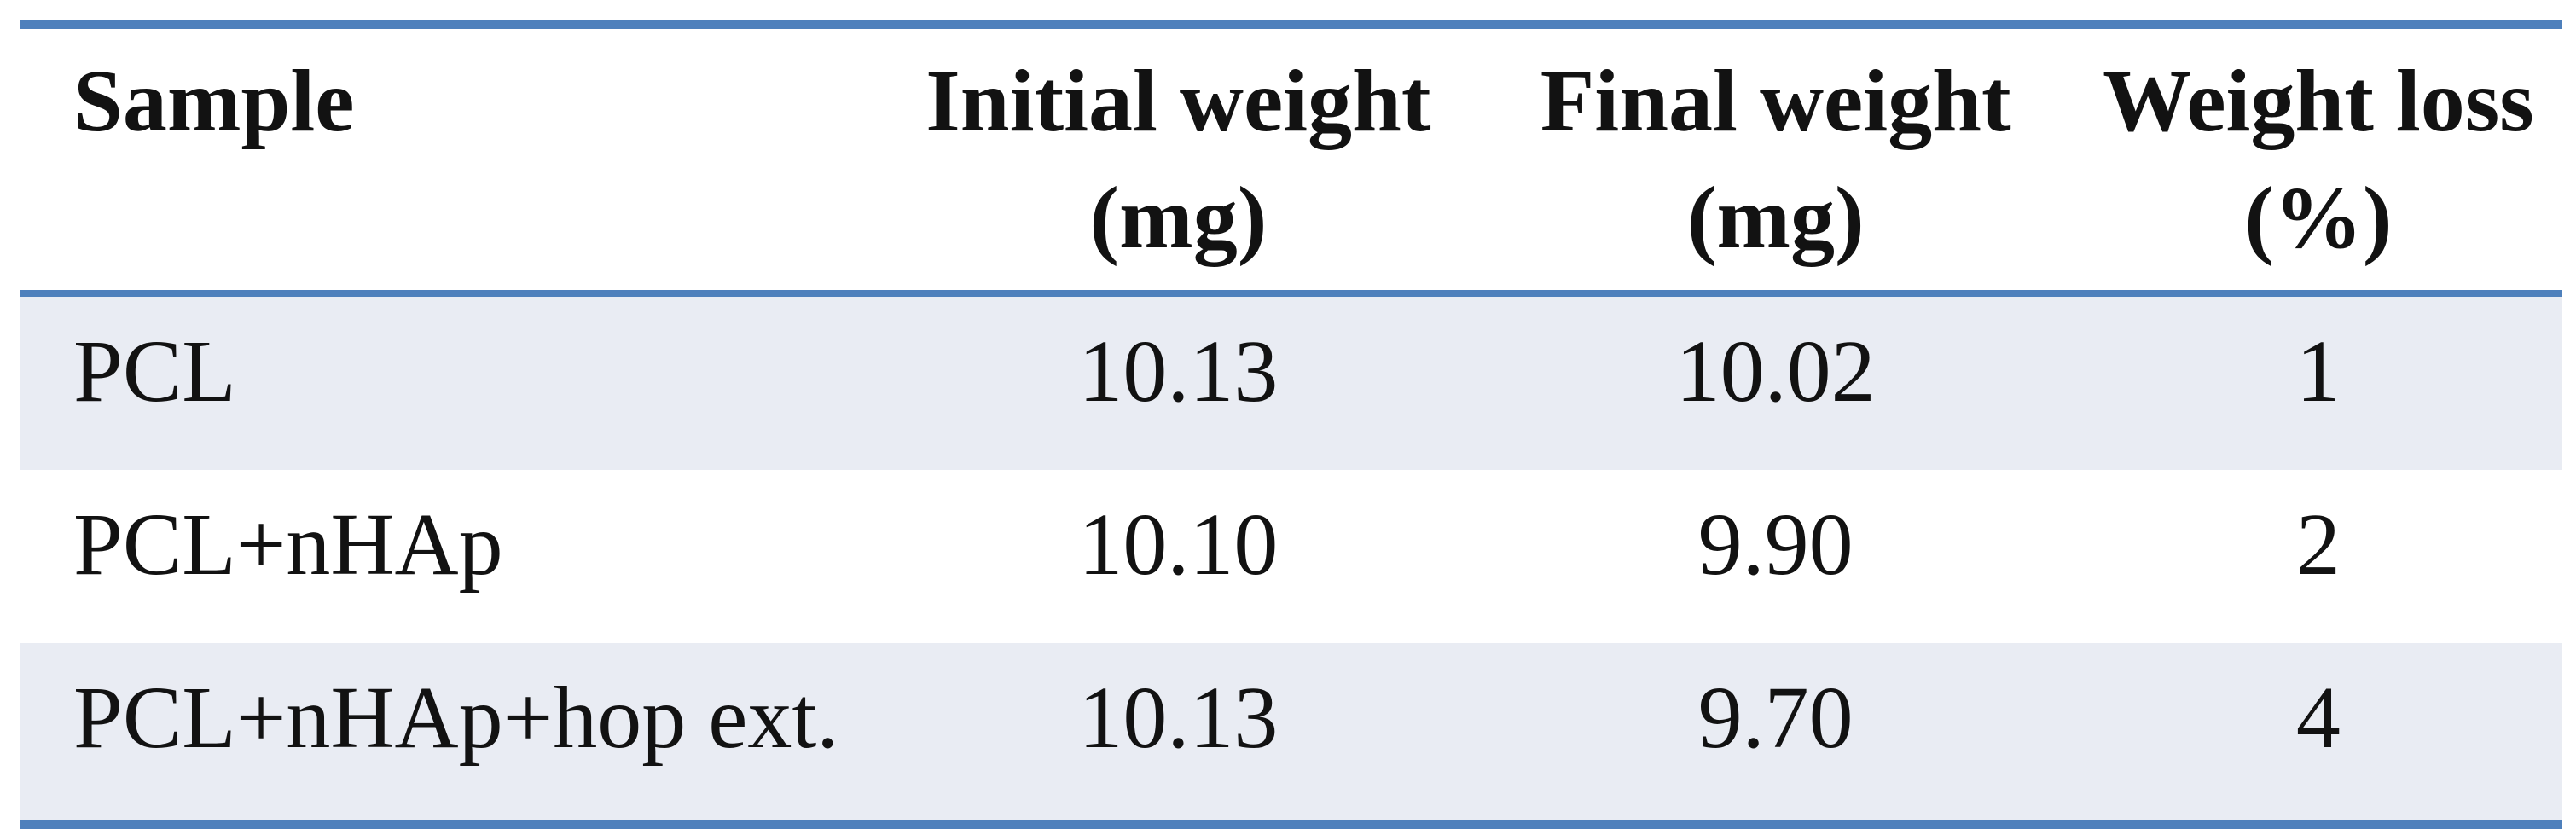  Describe the element at coordinates (2318, 159) in the screenshot. I see `header-cell-weight-loss: Weight loss (%)` at that location.